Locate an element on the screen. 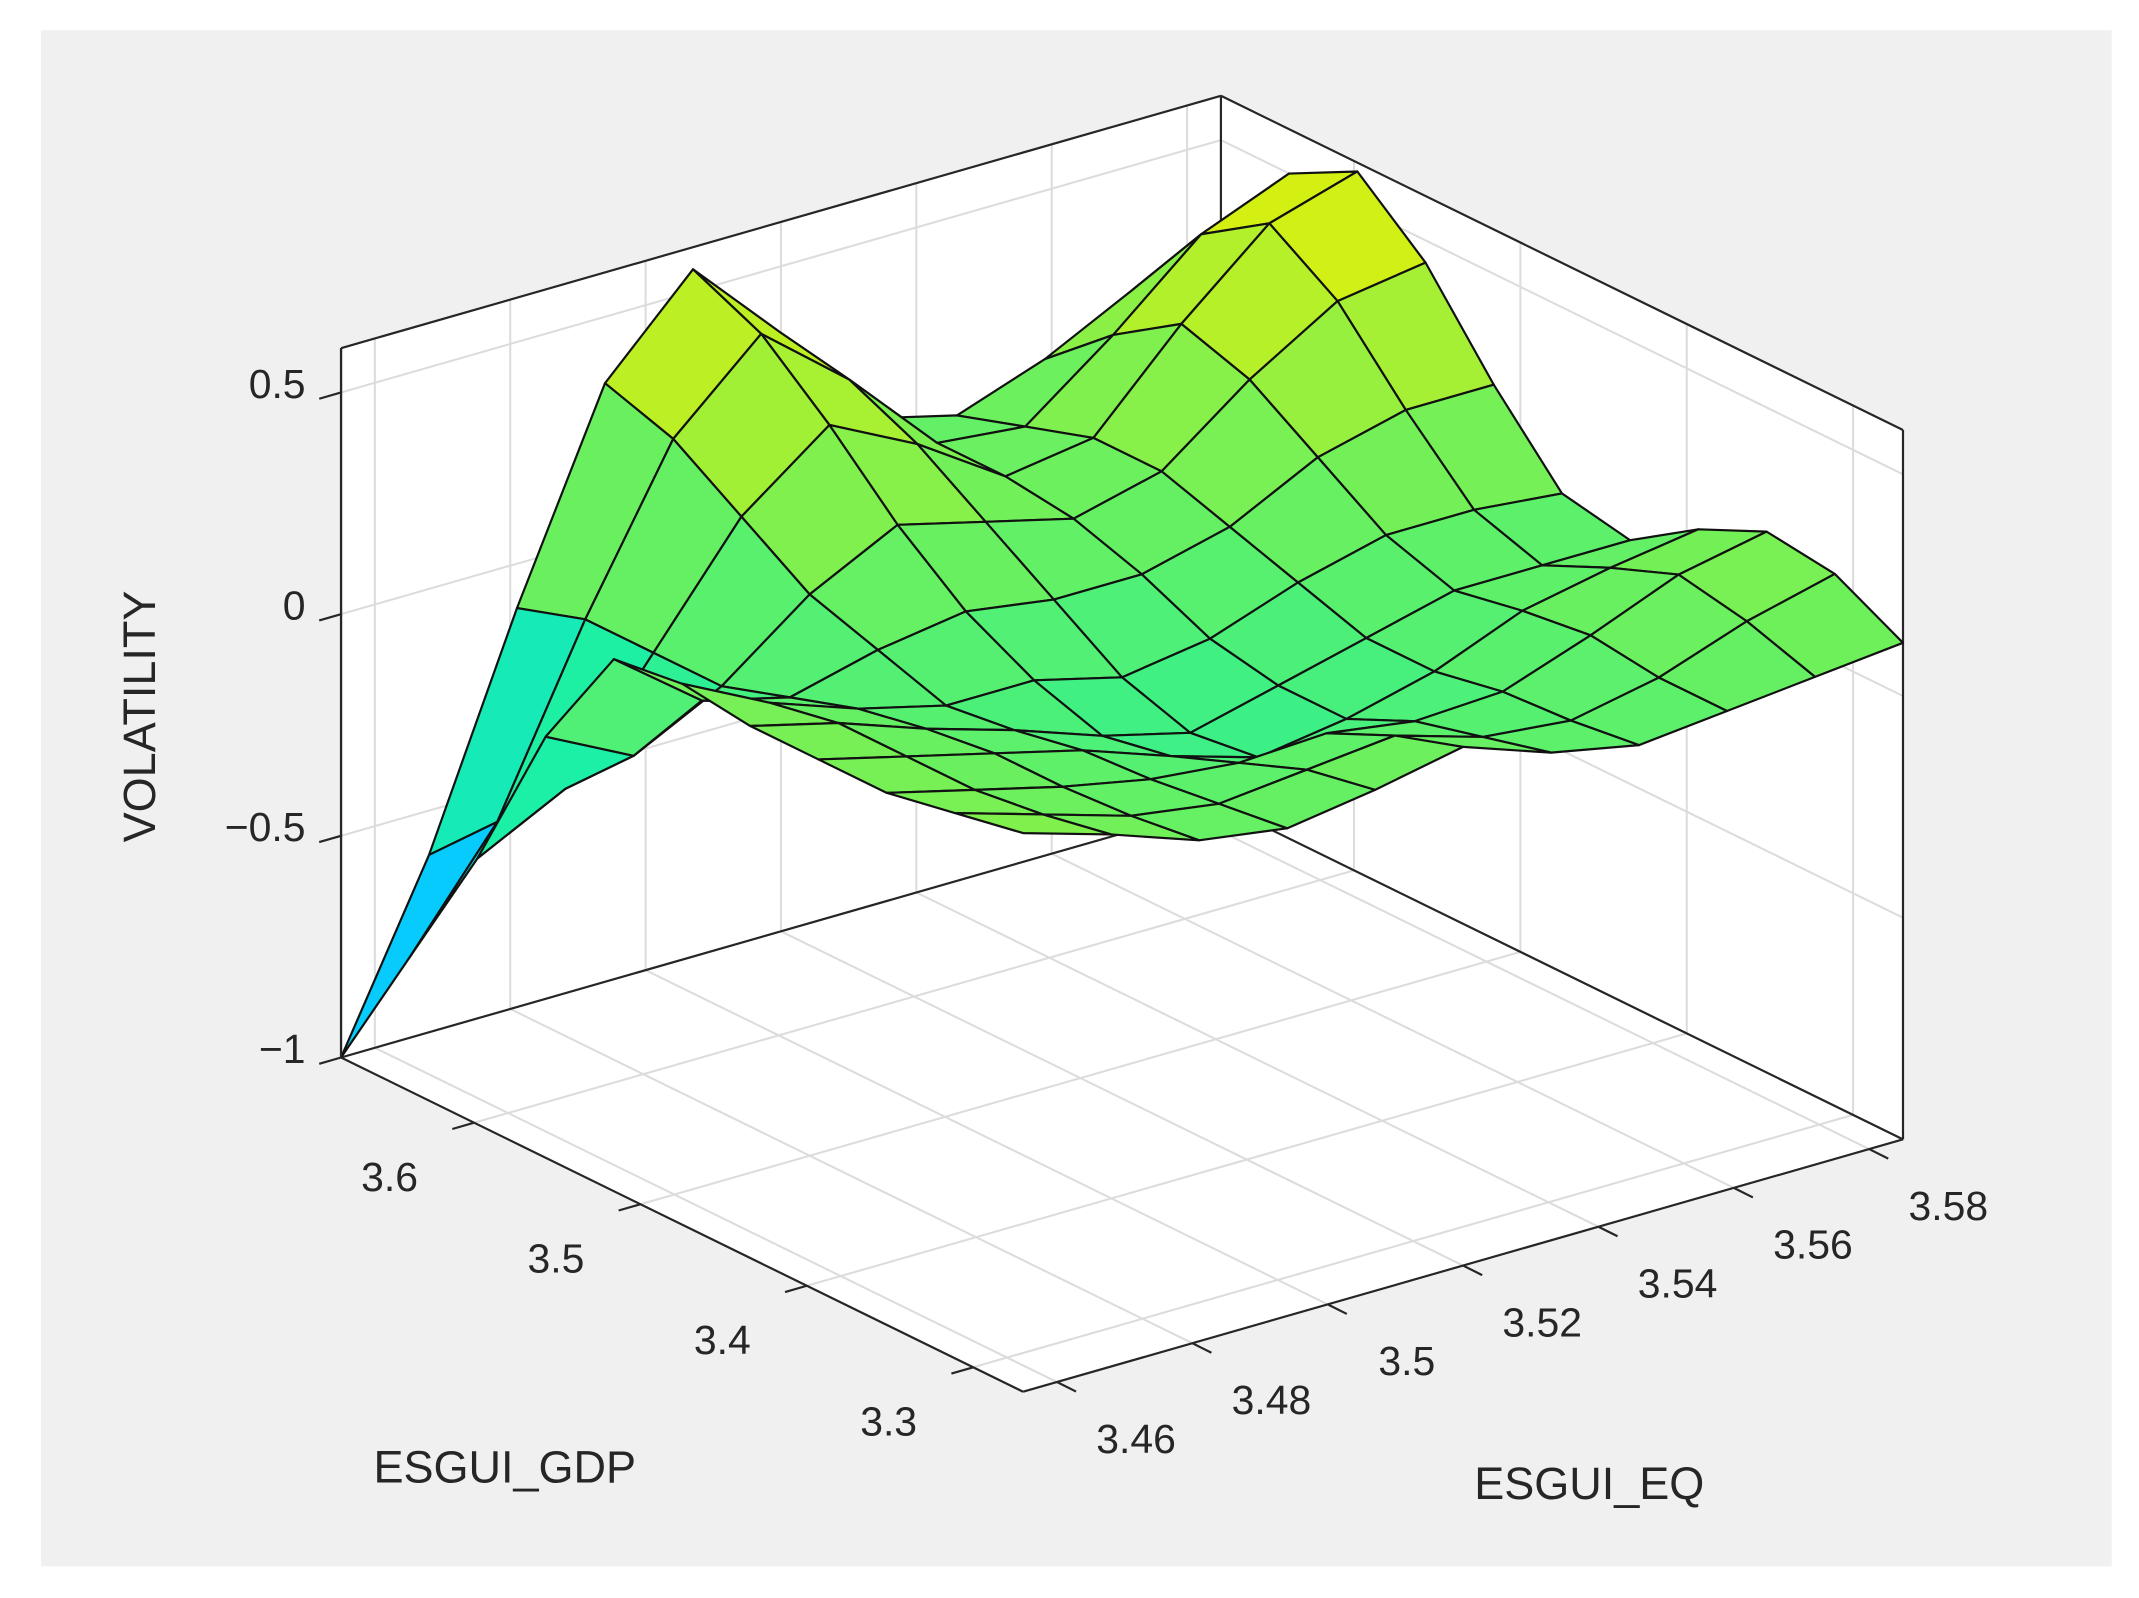 This screenshot has height=1598, width=2139. x-tick-label: 3.58 is located at coordinates (1948, 1206).